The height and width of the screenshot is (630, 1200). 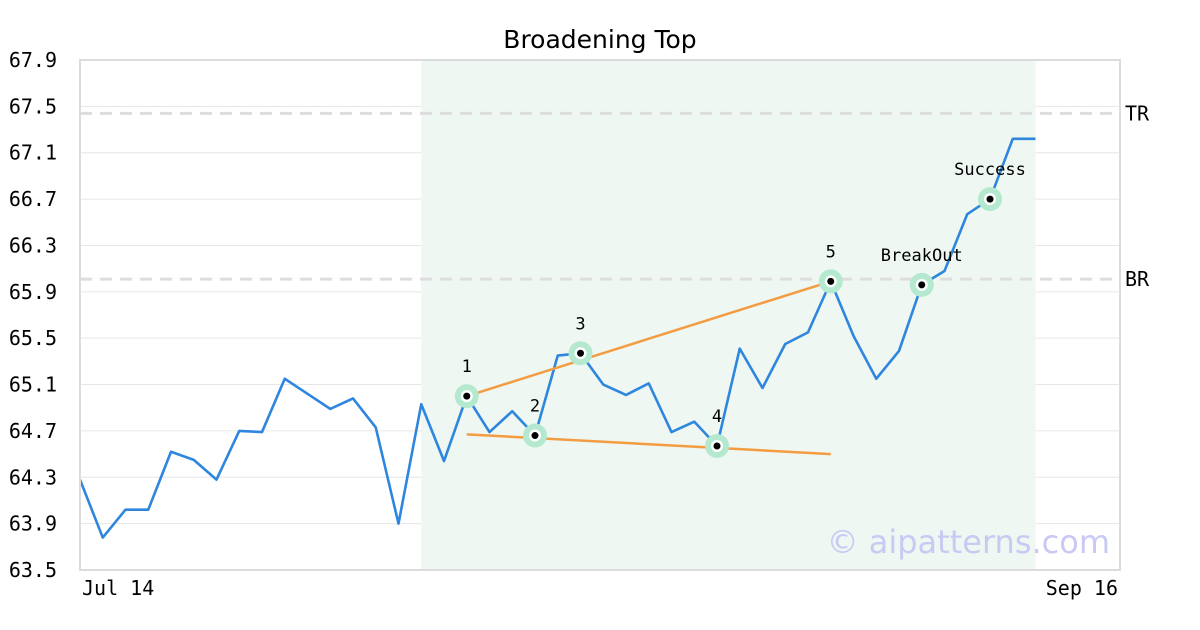 I want to click on pattern-point-label: 5, so click(x=831, y=252).